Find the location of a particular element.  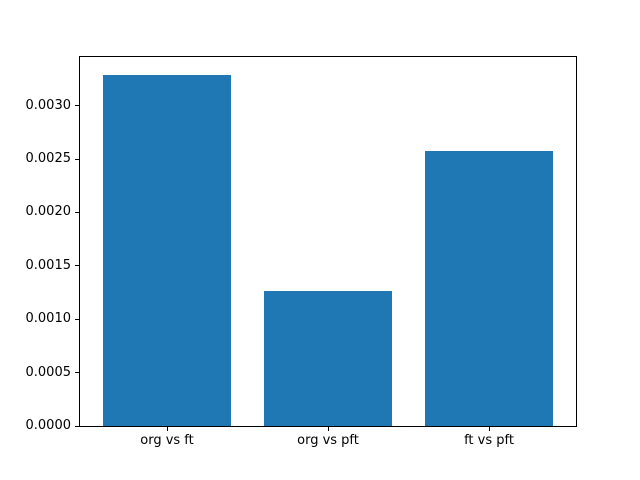

y-tick-label: 0.0005 is located at coordinates (48, 372).